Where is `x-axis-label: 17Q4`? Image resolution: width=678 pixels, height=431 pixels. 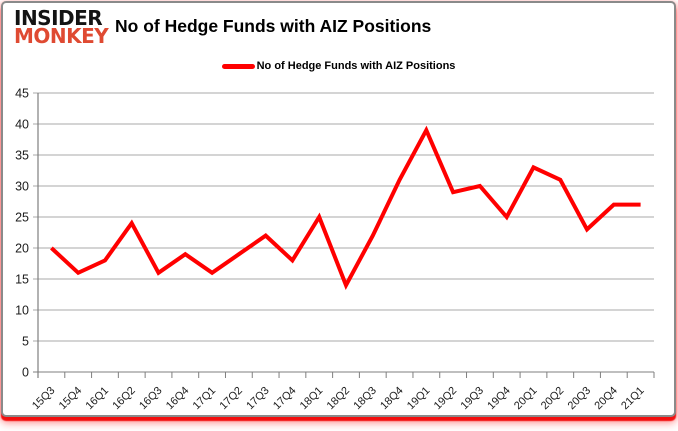
x-axis-label: 17Q4 is located at coordinates (285, 399).